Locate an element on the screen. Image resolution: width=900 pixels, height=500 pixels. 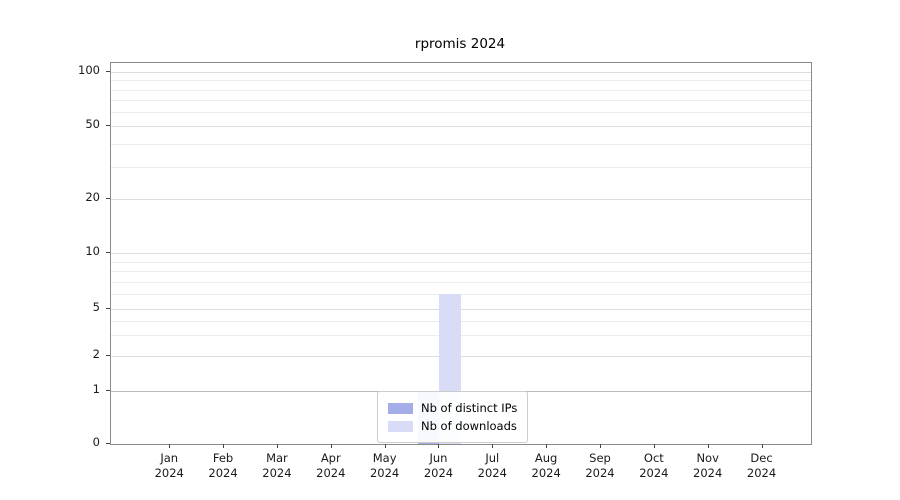
legend-item-downloads: Nb of downloads is located at coordinates (452, 426).